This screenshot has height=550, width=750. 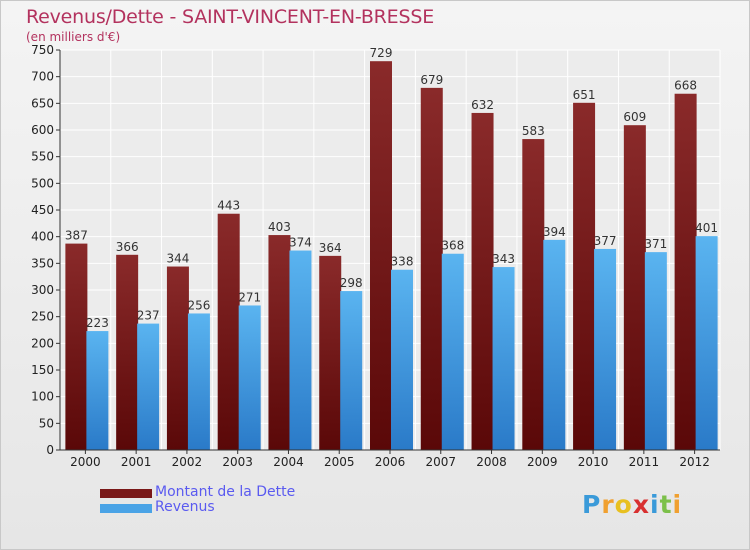 What do you see at coordinates (42, 210) in the screenshot?
I see `y-tick-label: 450` at bounding box center [42, 210].